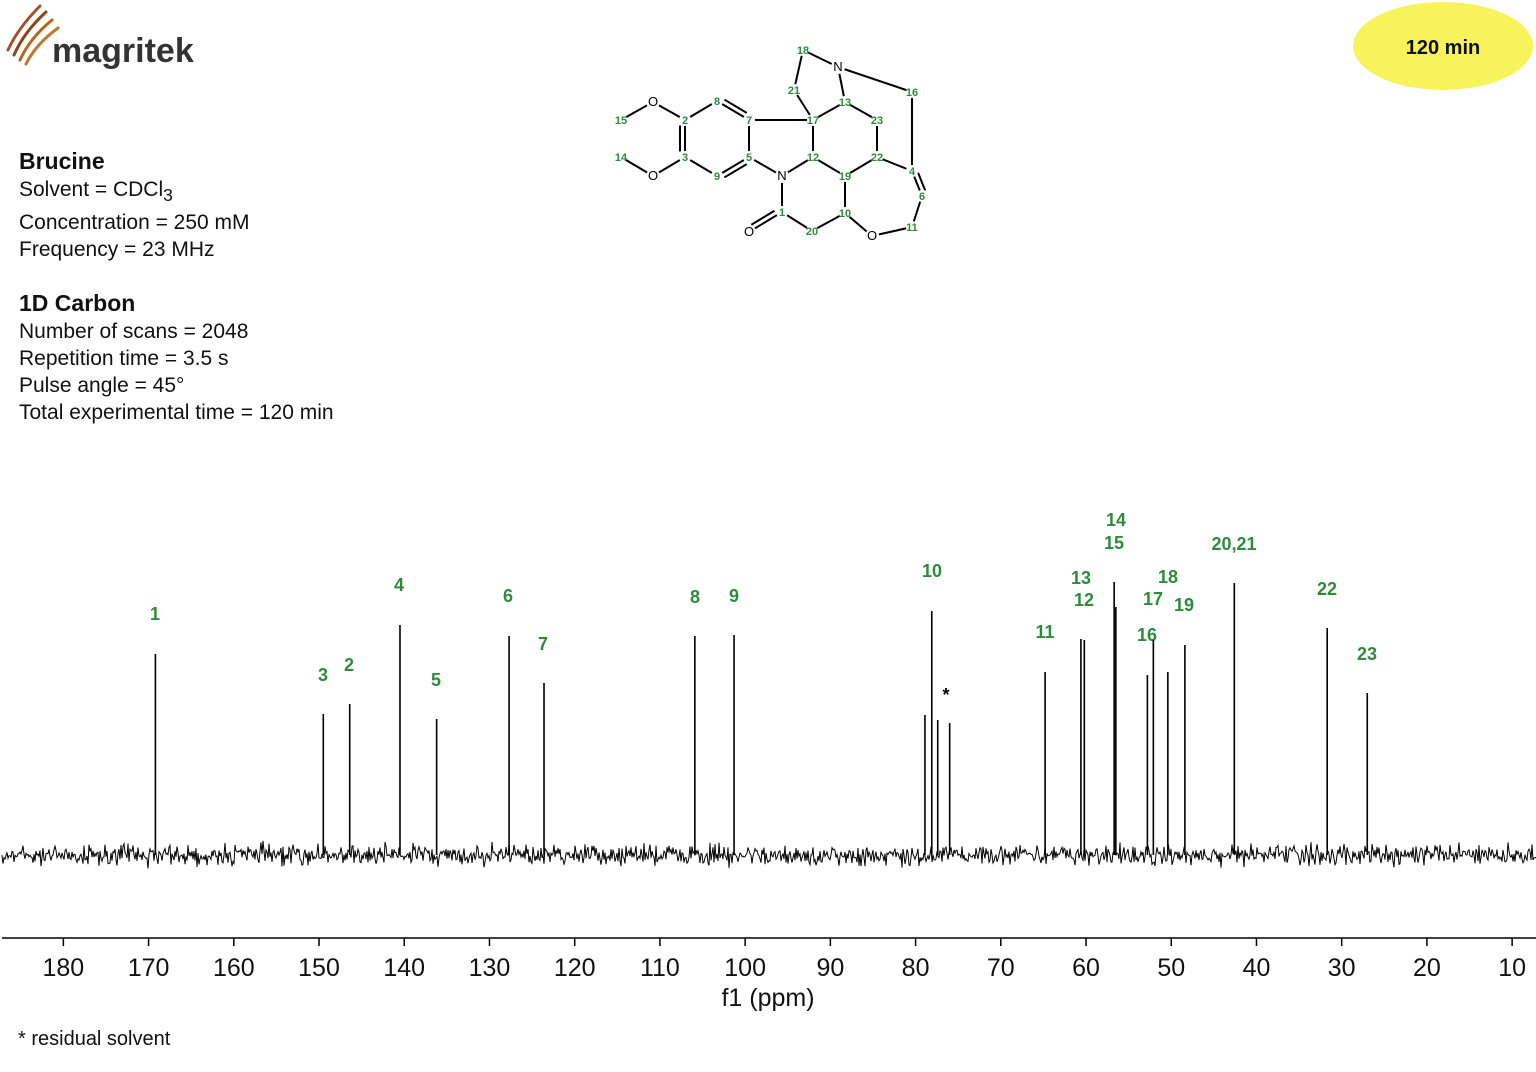 The height and width of the screenshot is (1072, 1536). I want to click on peak-label: 6, so click(508, 596).